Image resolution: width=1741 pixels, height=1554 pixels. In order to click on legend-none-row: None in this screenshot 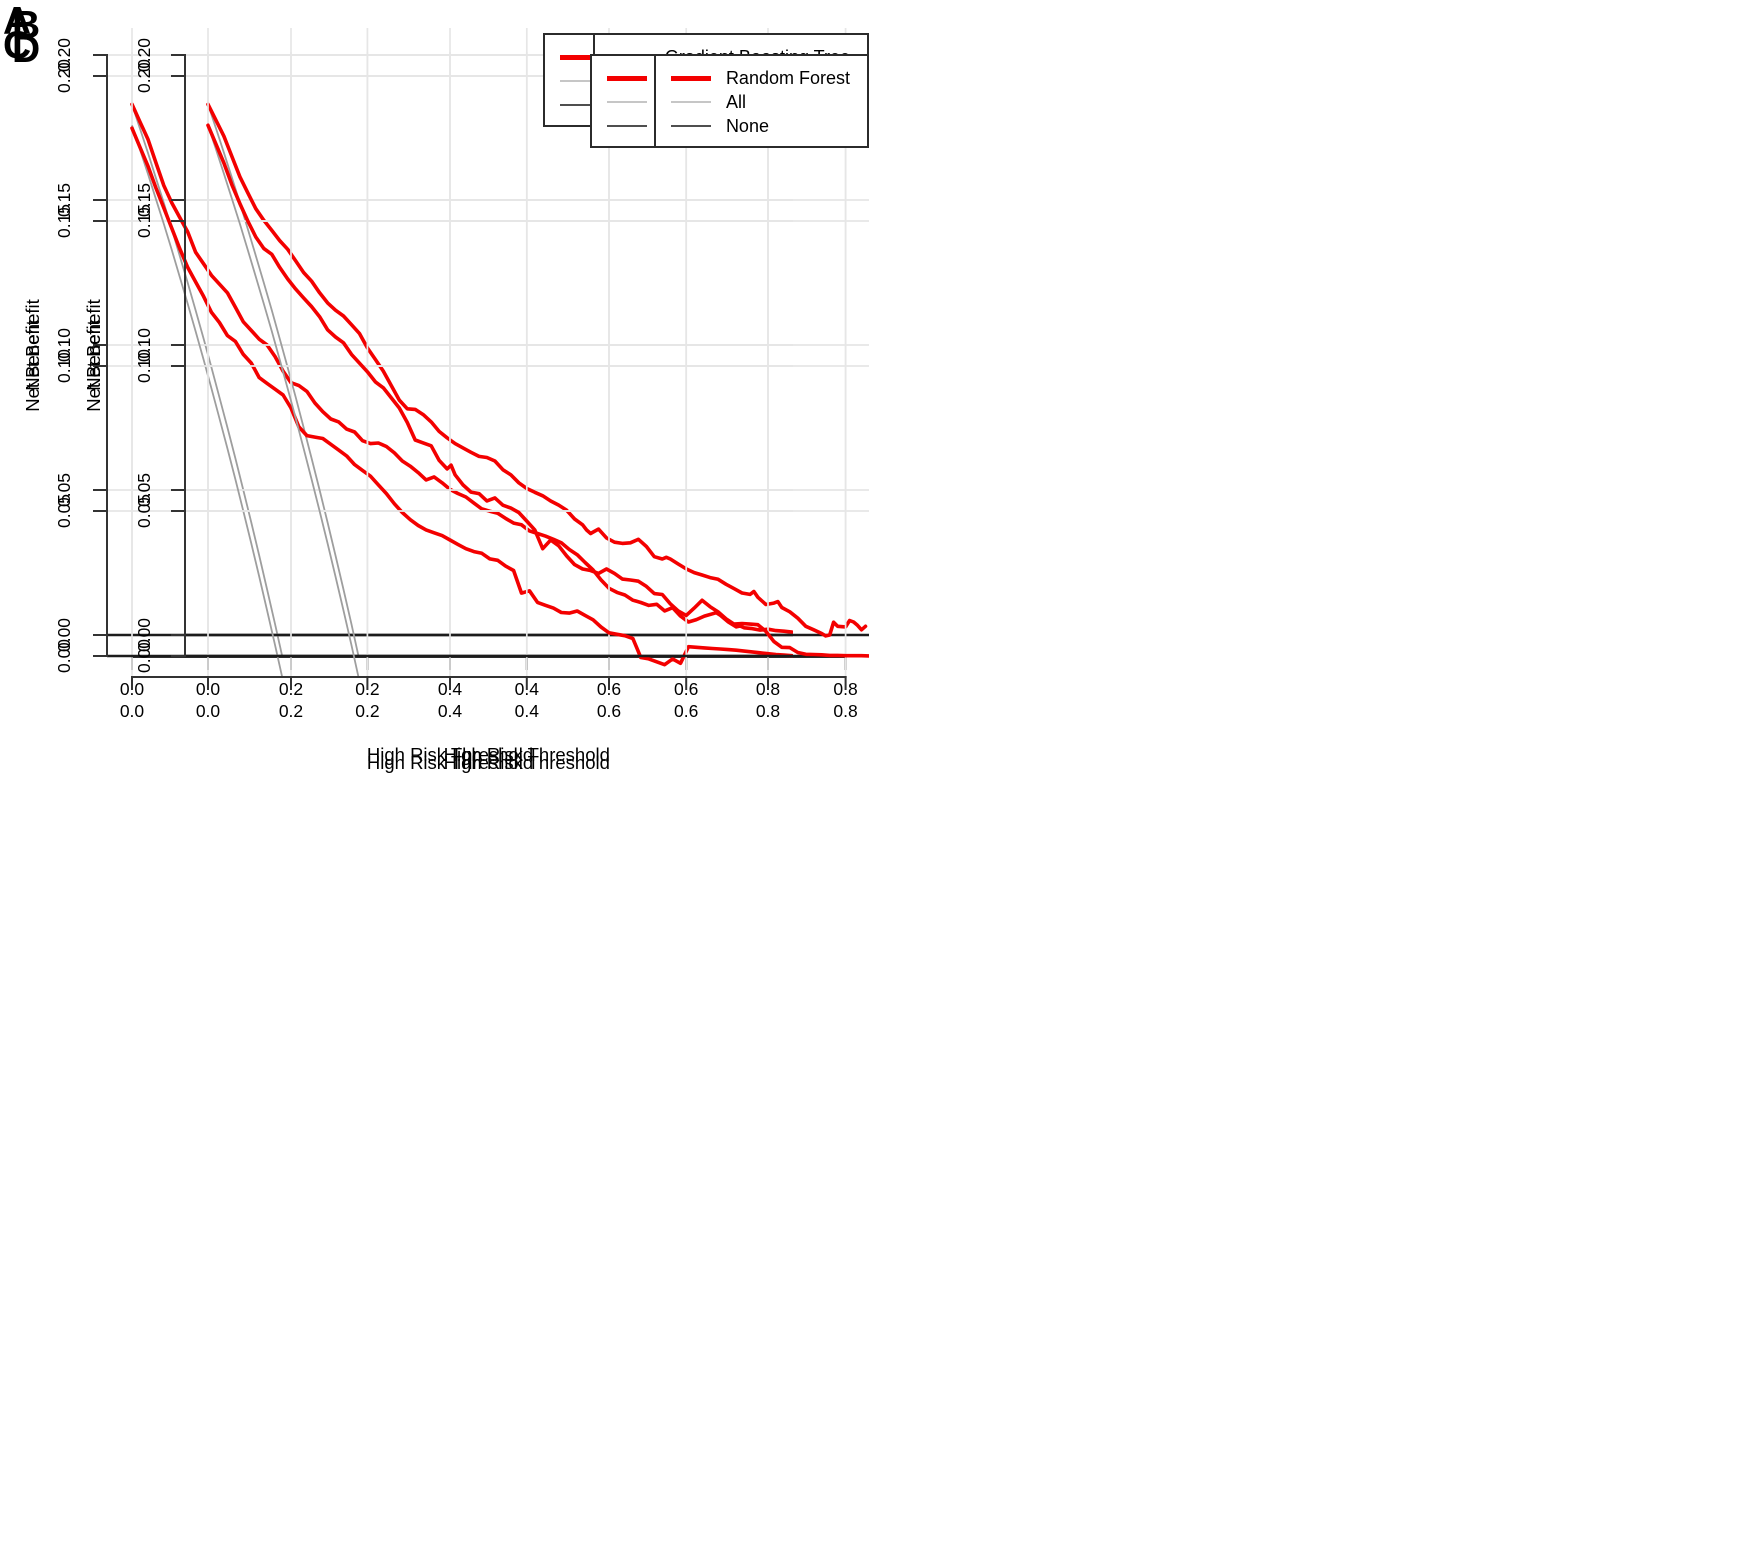, I will do `click(753, 126)`.